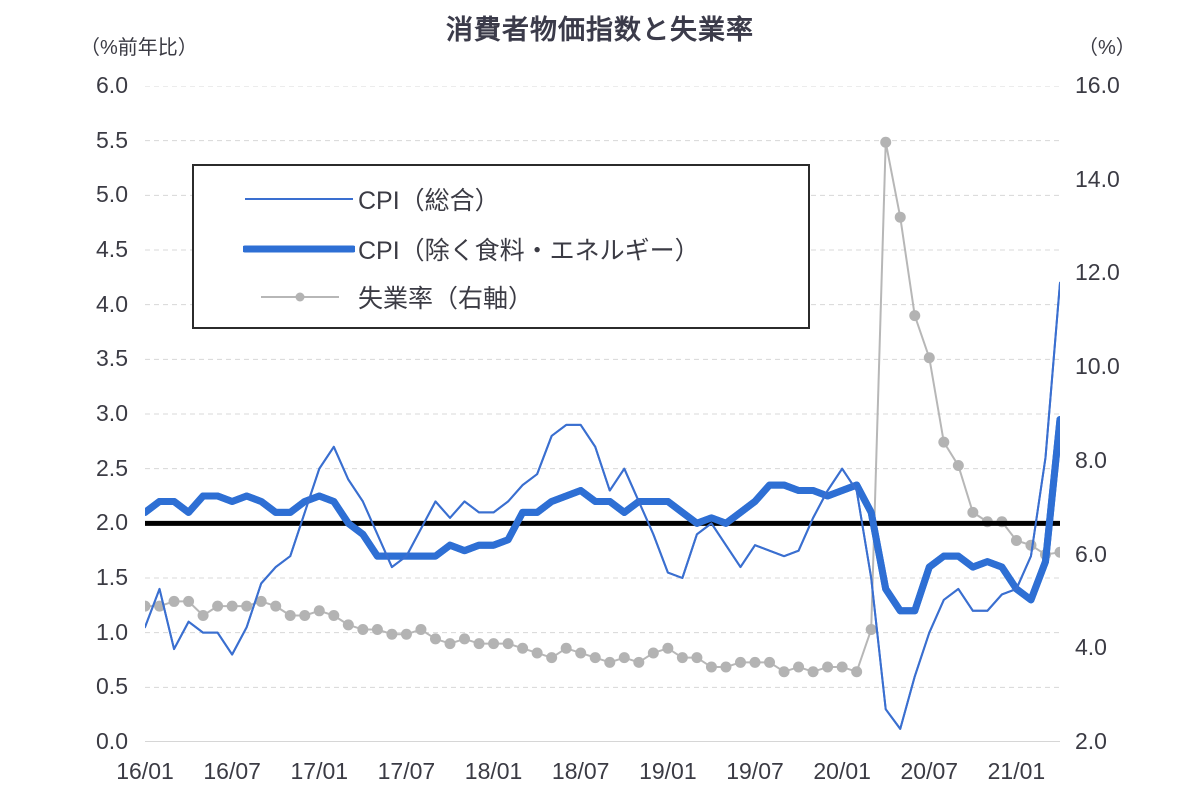  I want to click on left-axis-tick: 5.5, so click(112, 139).